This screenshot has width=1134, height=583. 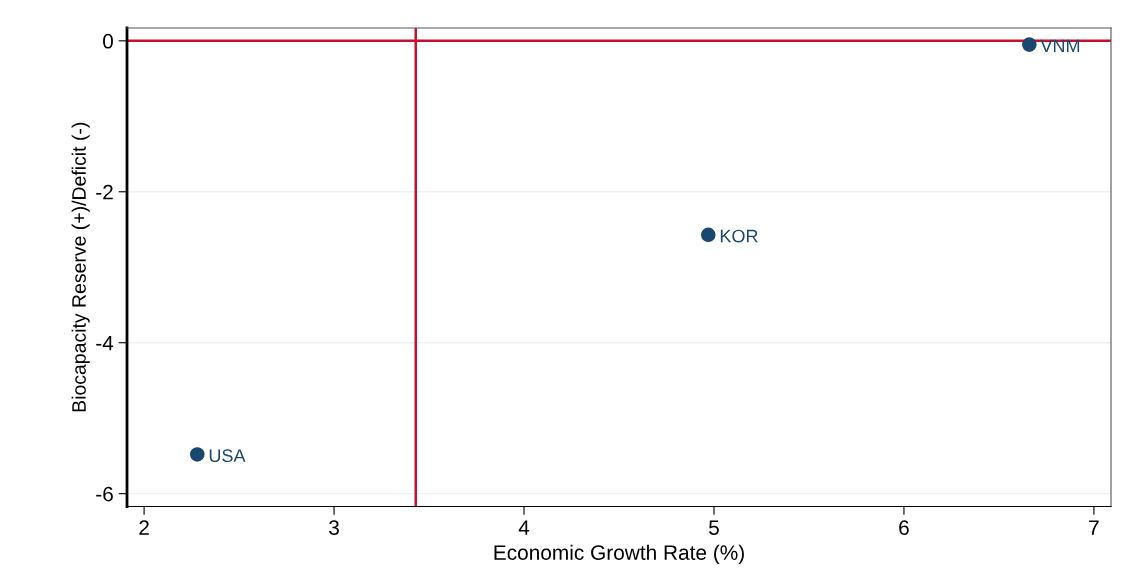 What do you see at coordinates (1060, 46) in the screenshot?
I see `data-label: VNM` at bounding box center [1060, 46].